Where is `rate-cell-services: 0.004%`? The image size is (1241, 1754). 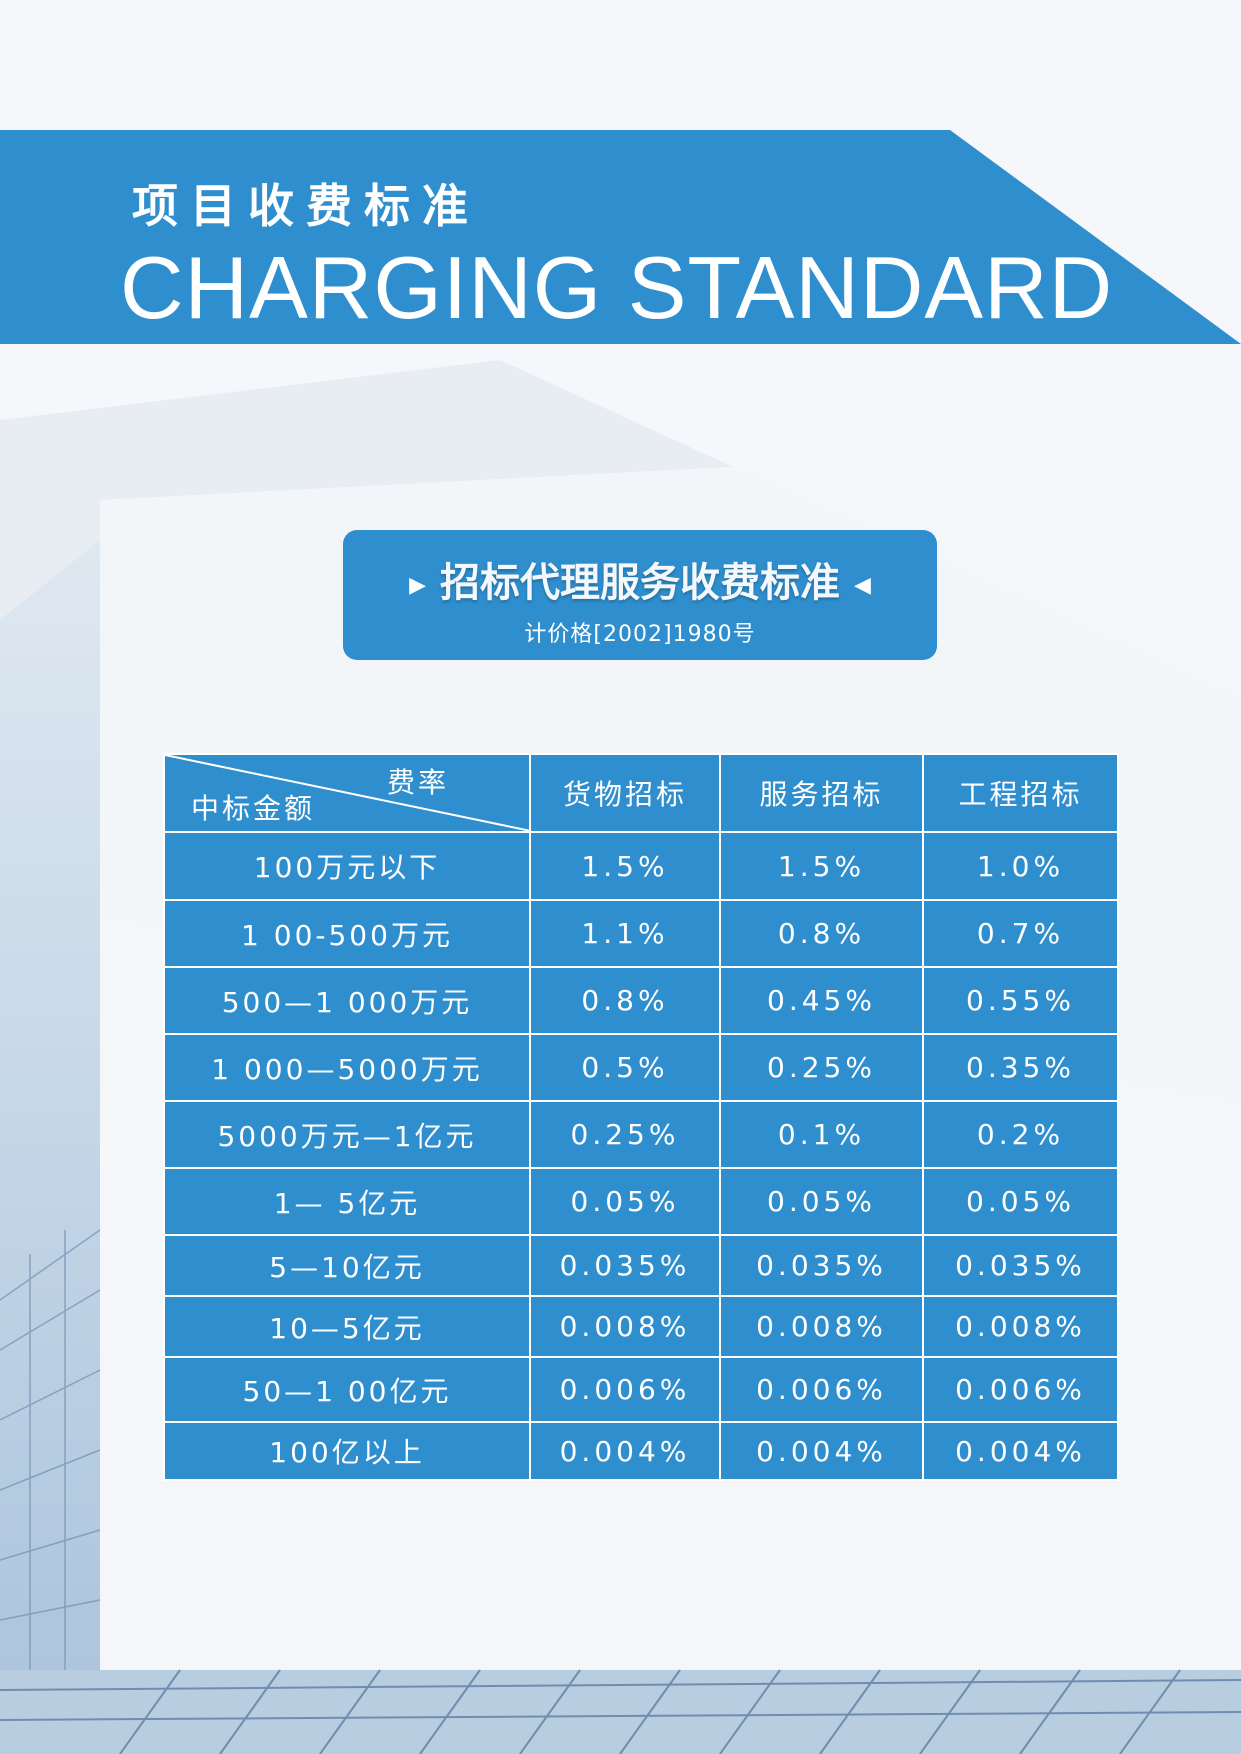
rate-cell-services: 0.004% is located at coordinates (821, 1451).